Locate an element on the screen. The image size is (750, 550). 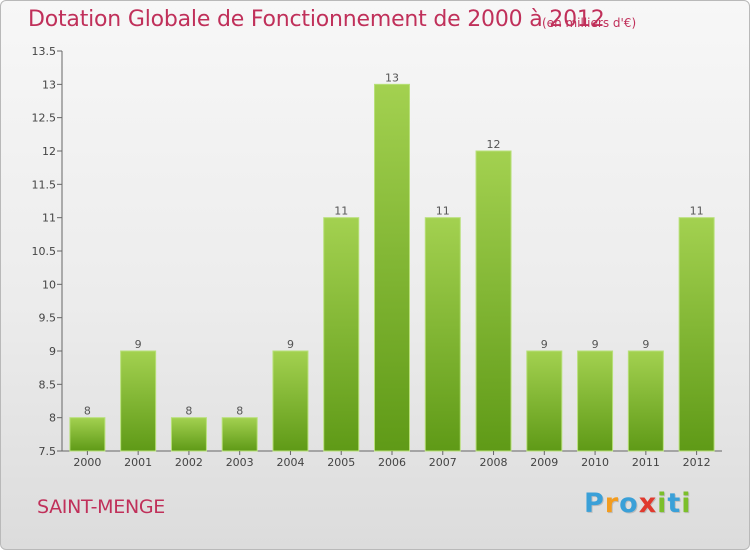
y-tick-label: 12.5 is located at coordinates (44, 118).